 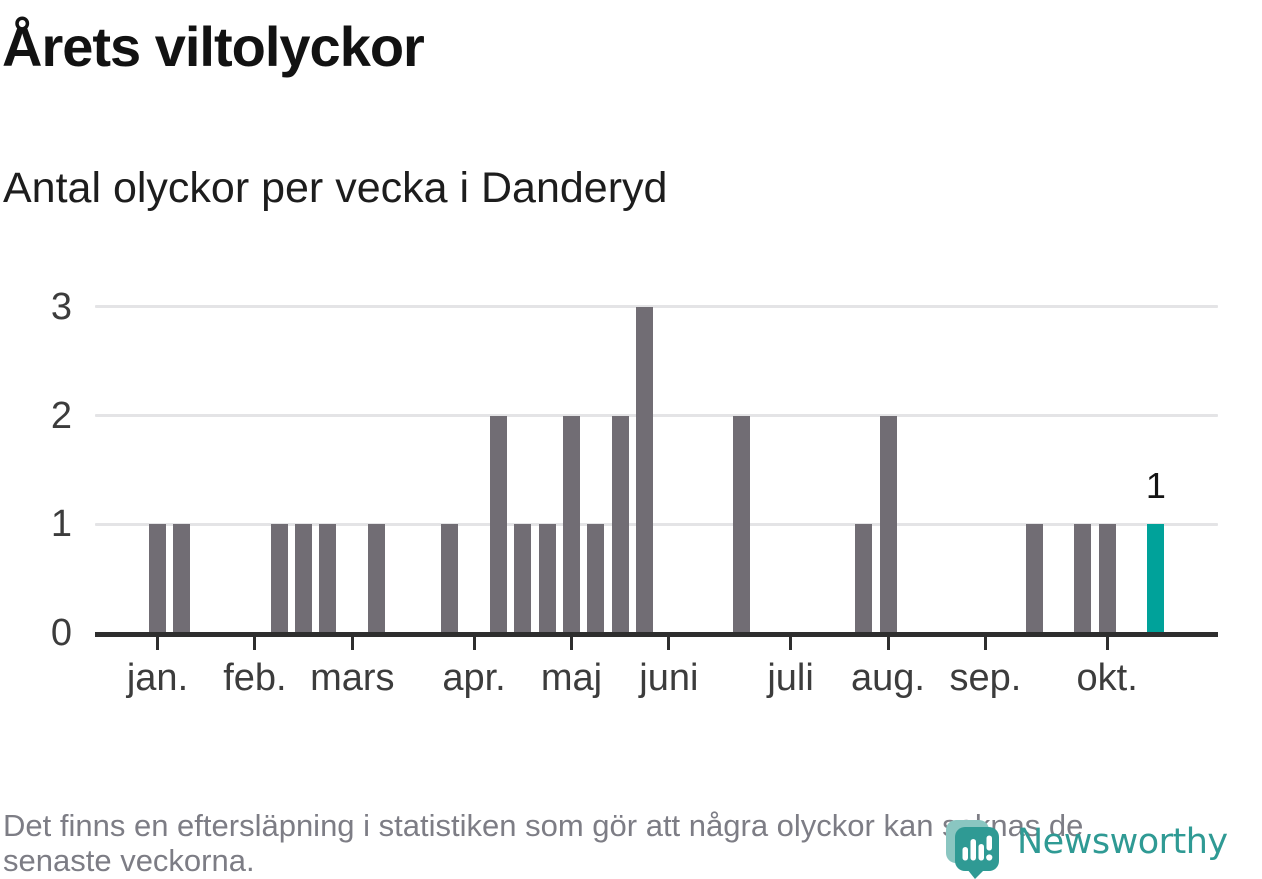 I want to click on chart-title: Årets viltolyckor, so click(x=213, y=46).